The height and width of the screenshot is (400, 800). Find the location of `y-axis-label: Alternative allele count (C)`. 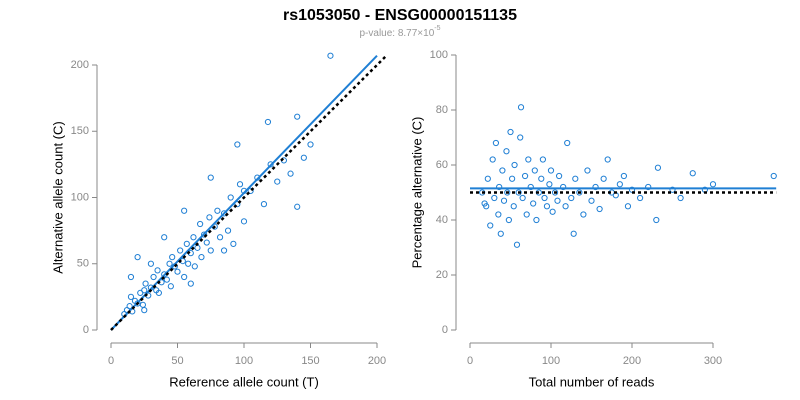

y-axis-label: Alternative allele count (C) is located at coordinates (57, 197).